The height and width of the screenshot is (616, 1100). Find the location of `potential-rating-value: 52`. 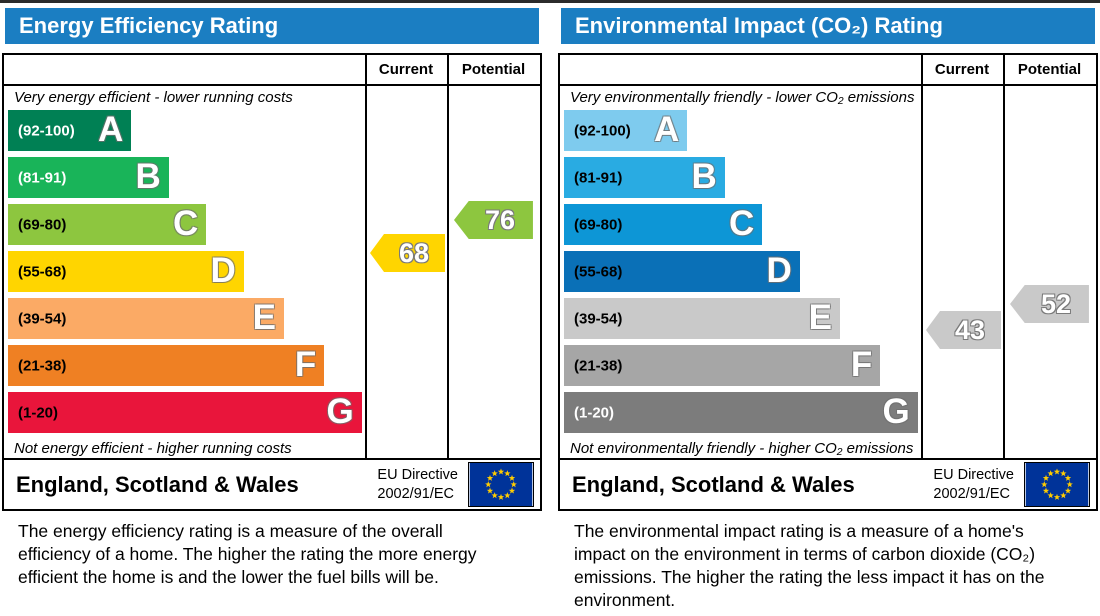

potential-rating-value: 52 is located at coordinates (1056, 304).